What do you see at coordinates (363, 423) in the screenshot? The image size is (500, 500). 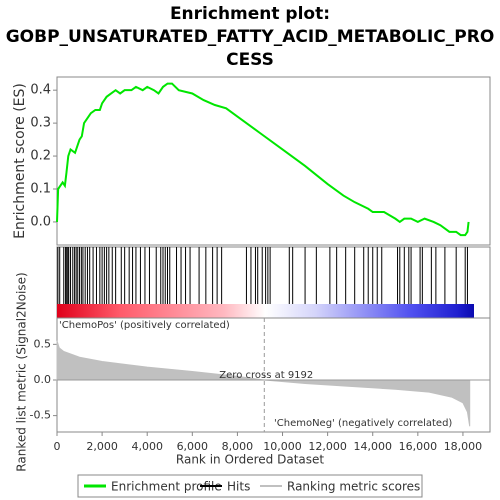 I see `annotation: 'ChemoNeg' (negatively correlated)` at bounding box center [363, 423].